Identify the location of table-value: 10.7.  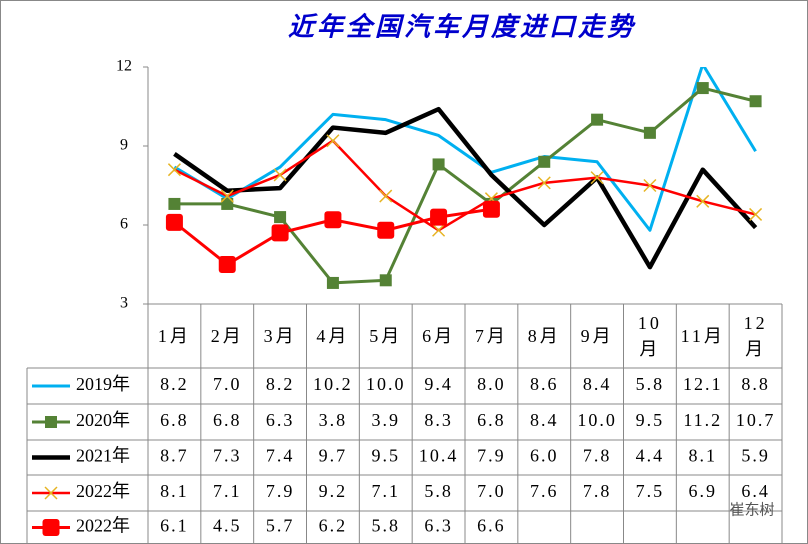
(756, 420).